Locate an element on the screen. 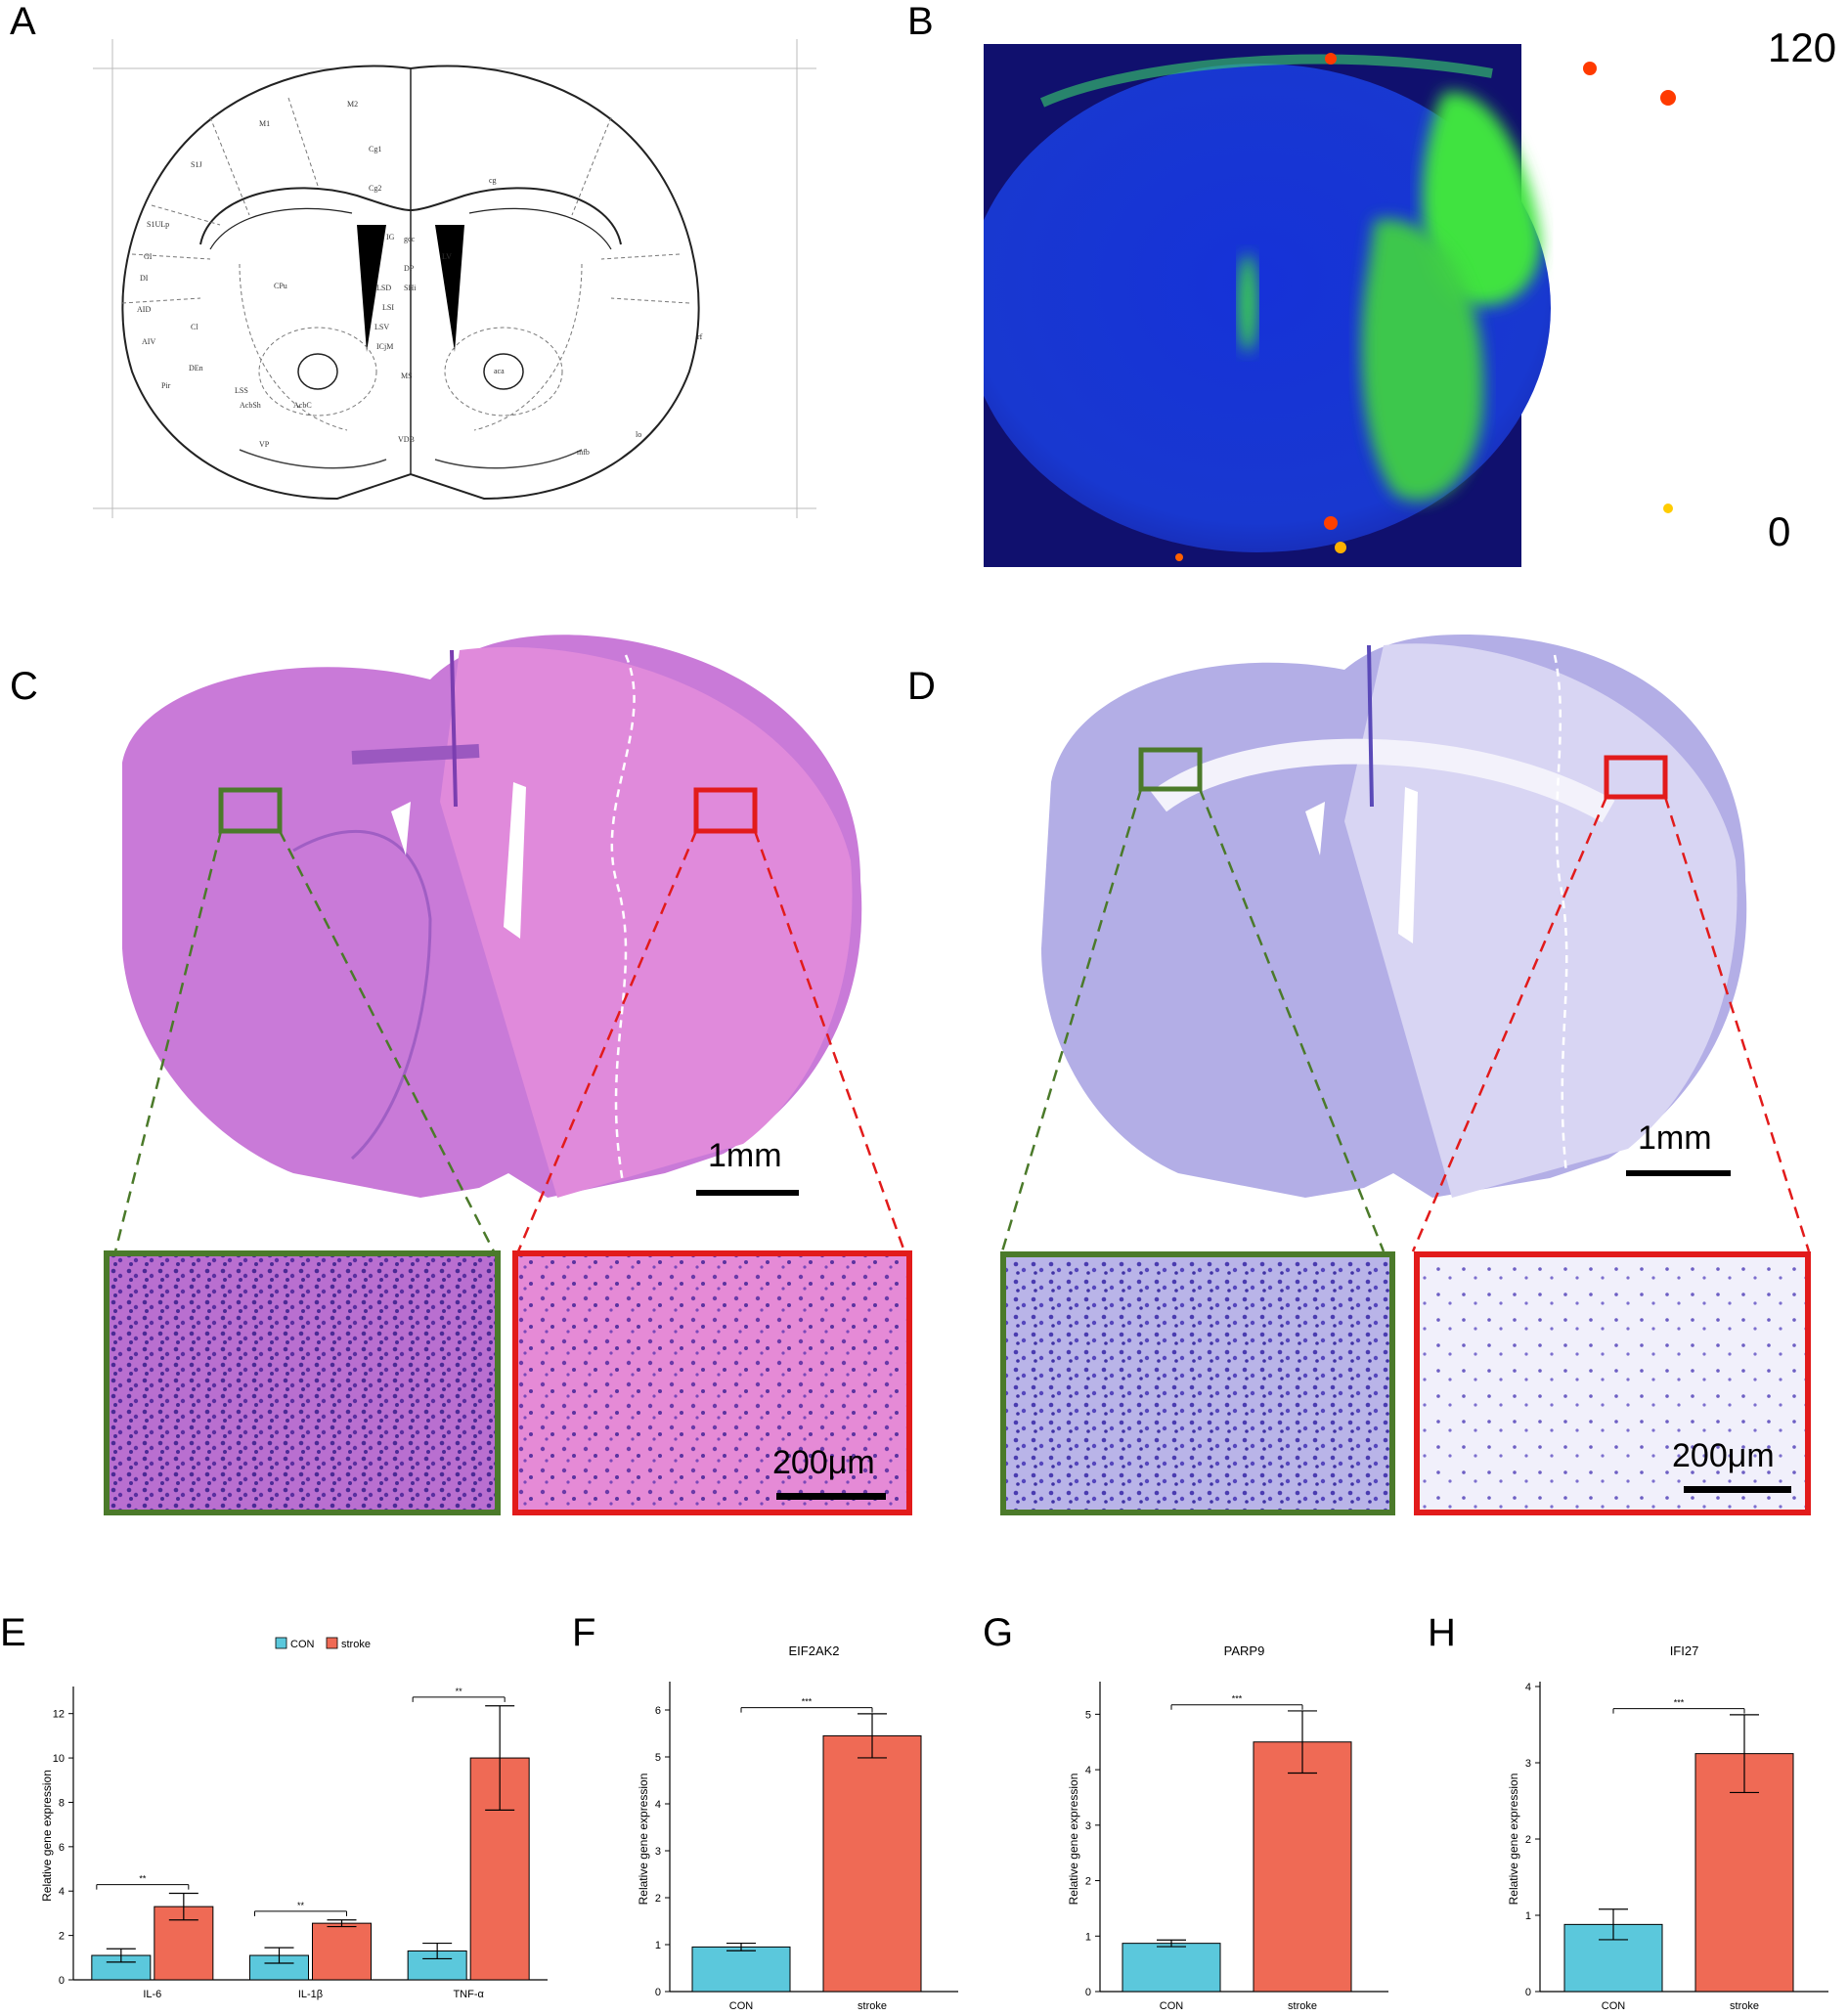 This screenshot has height=2016, width=1848. panel-label-e: E is located at coordinates (13, 1632).